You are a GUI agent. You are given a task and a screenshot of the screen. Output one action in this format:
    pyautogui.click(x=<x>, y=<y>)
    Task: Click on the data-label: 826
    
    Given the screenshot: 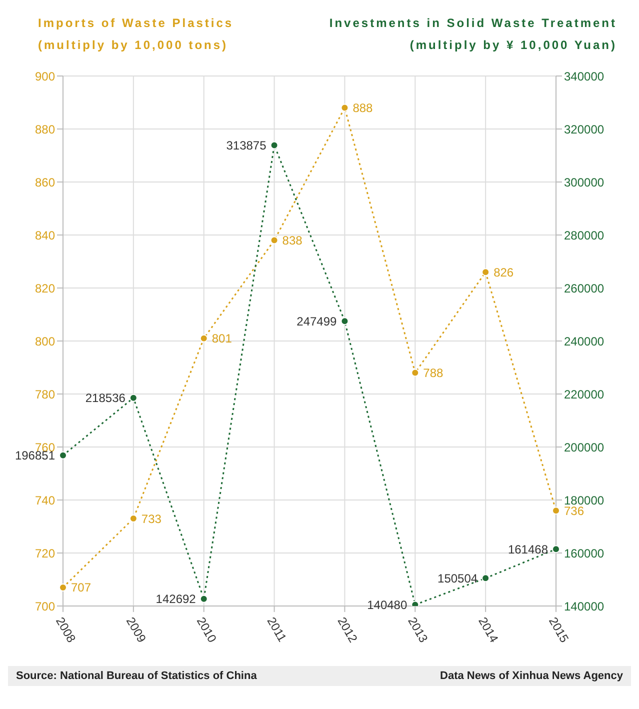 What is the action you would take?
    pyautogui.click(x=504, y=272)
    